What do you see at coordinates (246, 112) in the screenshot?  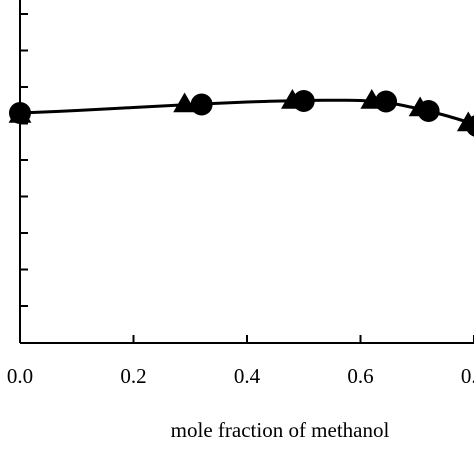 I see `fit-curve` at bounding box center [246, 112].